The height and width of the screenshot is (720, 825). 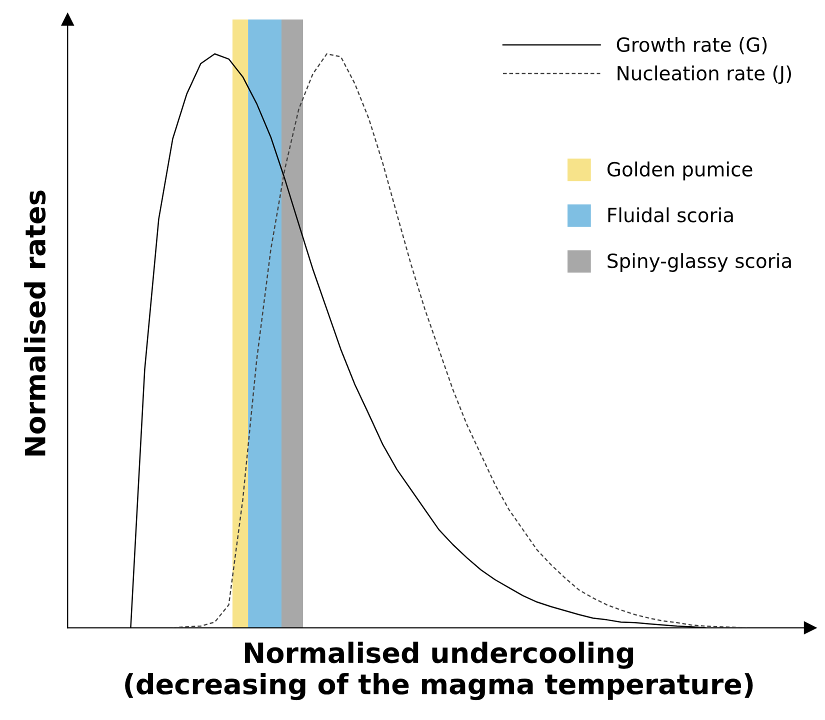 I want to click on annotation: Spiny-glassy scoria, so click(x=699, y=262).